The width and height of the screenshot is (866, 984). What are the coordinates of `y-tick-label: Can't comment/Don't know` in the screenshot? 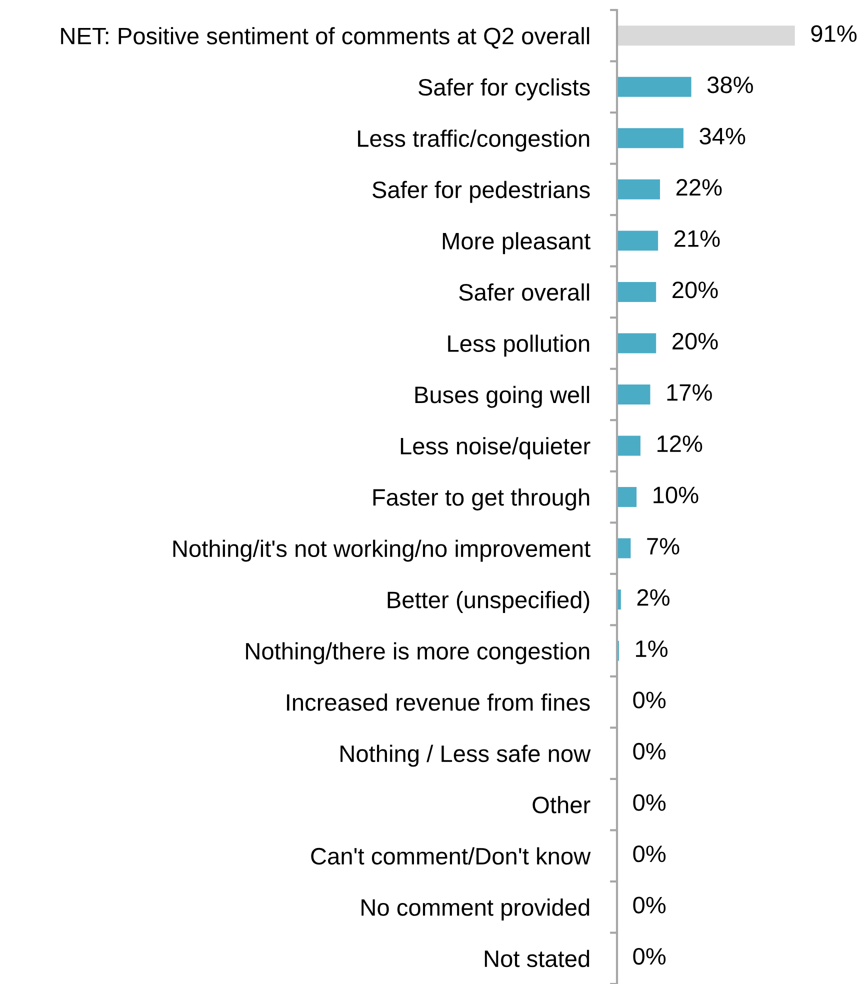 It's located at (451, 856).